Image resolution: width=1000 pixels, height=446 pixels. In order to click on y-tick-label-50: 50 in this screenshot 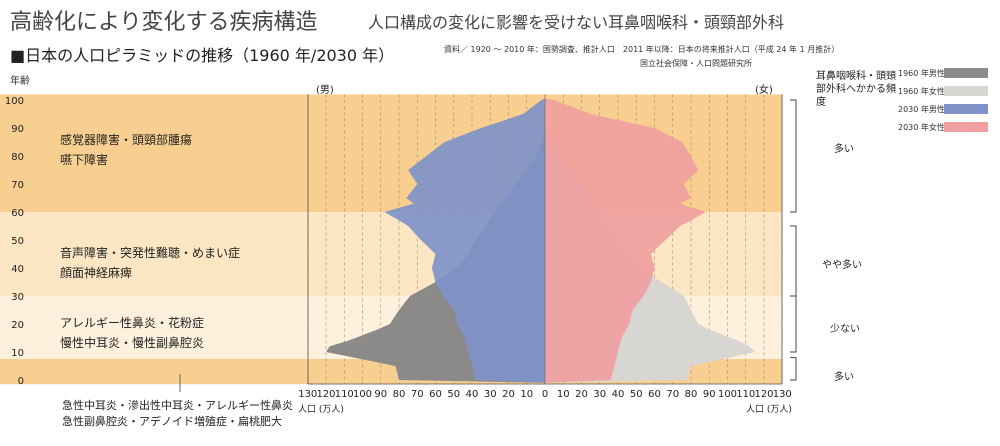, I will do `click(17, 241)`.